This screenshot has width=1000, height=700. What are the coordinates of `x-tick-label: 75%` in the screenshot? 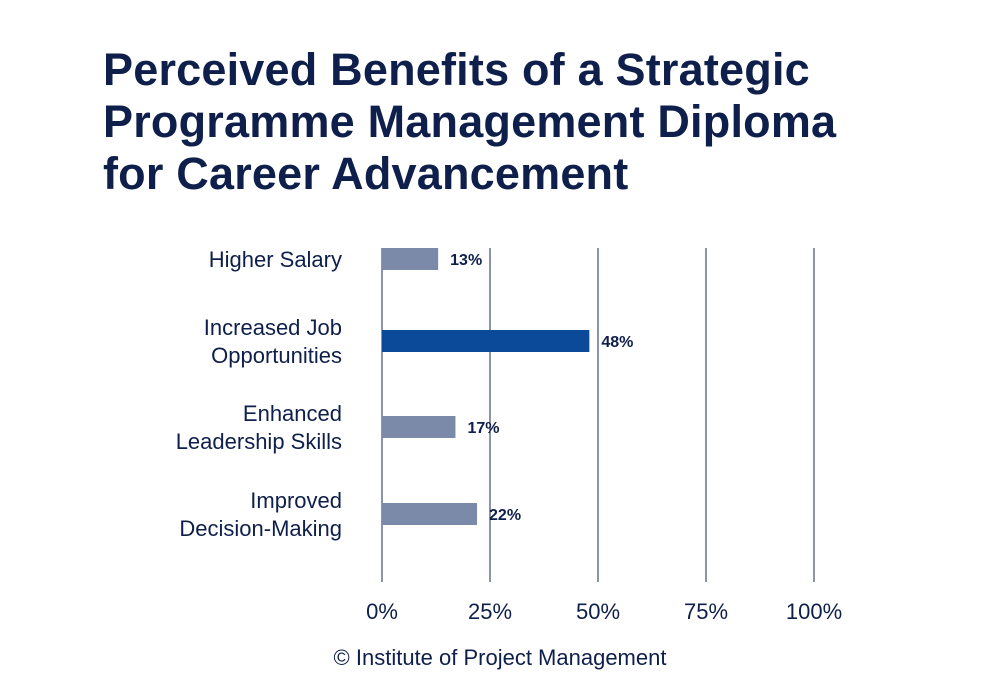 It's located at (706, 611).